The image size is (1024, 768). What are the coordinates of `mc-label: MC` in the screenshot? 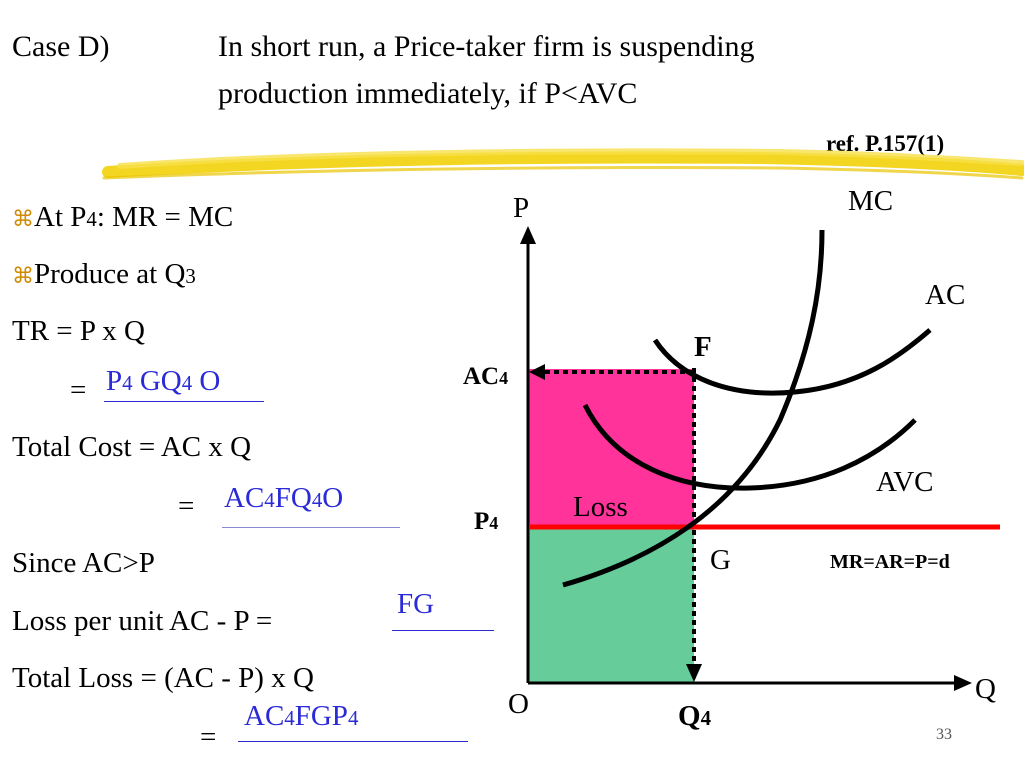 It's located at (871, 201).